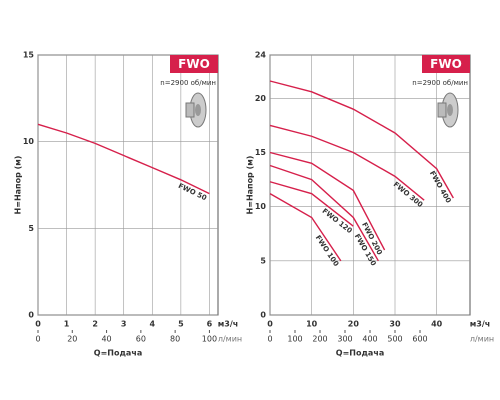  What do you see at coordinates (261, 98) in the screenshot?
I see `y-tick-label: 20` at bounding box center [261, 98].